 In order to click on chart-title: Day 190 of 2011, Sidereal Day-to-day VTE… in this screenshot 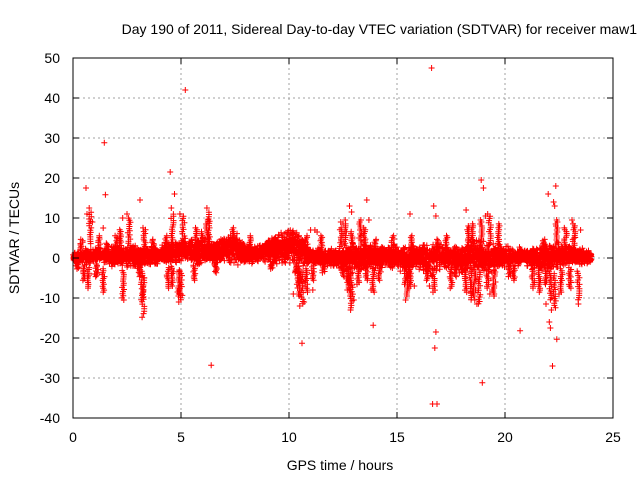, I will do `click(380, 29)`.